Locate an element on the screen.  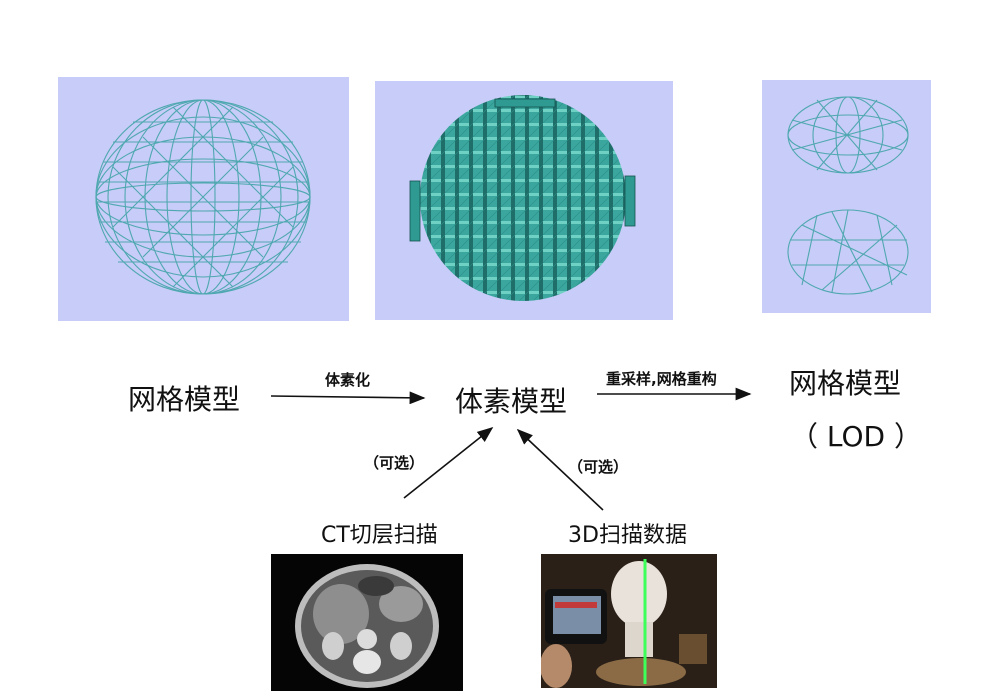
voxel-model-label: 体素模型 is located at coordinates (511, 401).